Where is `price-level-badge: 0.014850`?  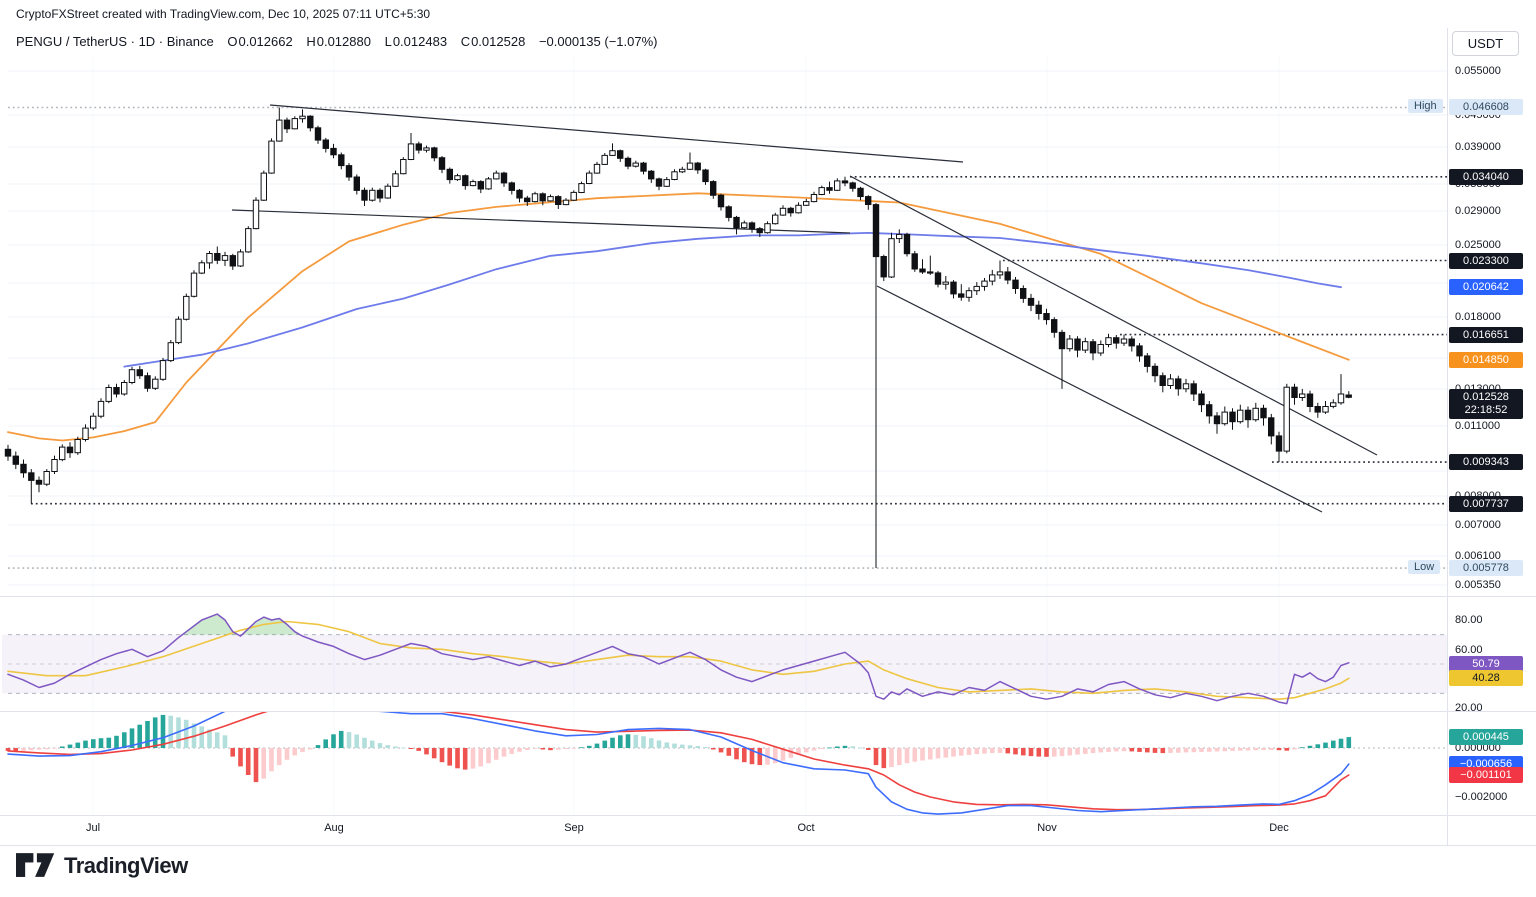
price-level-badge: 0.014850 is located at coordinates (1486, 360).